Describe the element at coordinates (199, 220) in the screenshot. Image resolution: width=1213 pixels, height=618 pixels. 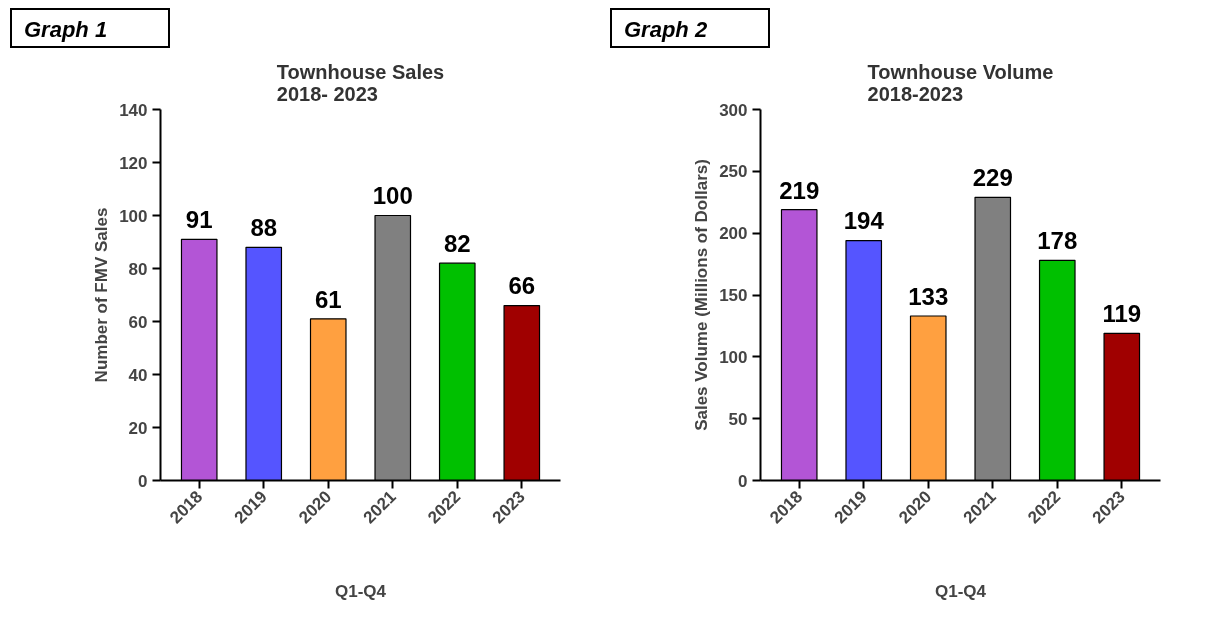
I see `data-label: 91` at that location.